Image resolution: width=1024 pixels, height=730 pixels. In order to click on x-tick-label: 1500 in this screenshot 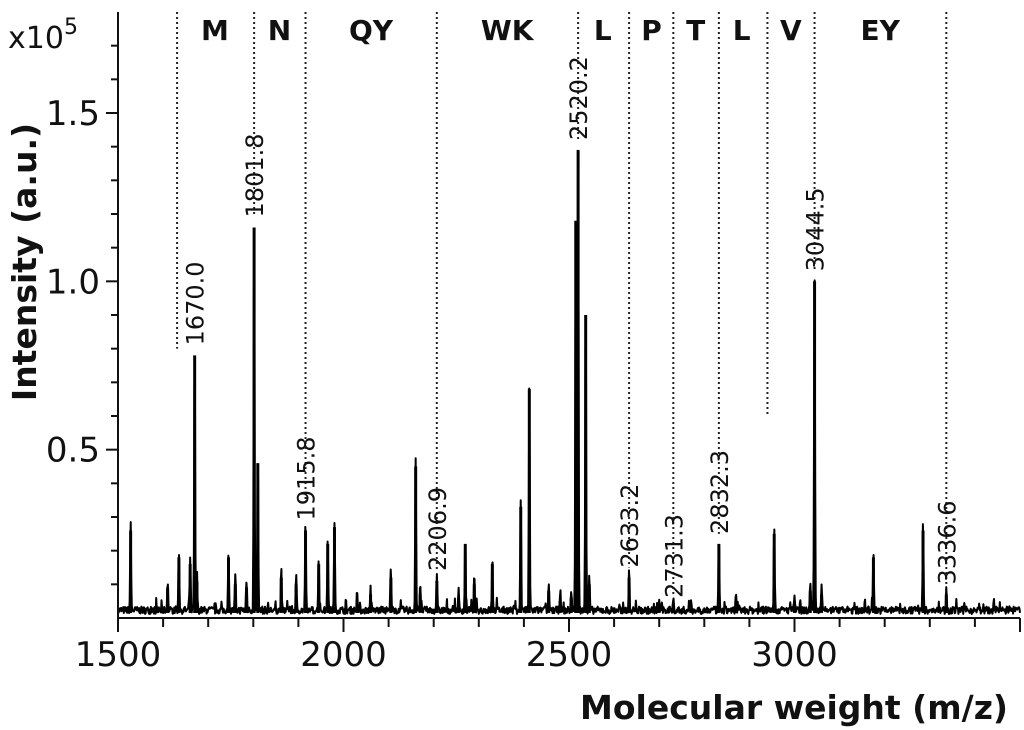, I will do `click(118, 655)`.